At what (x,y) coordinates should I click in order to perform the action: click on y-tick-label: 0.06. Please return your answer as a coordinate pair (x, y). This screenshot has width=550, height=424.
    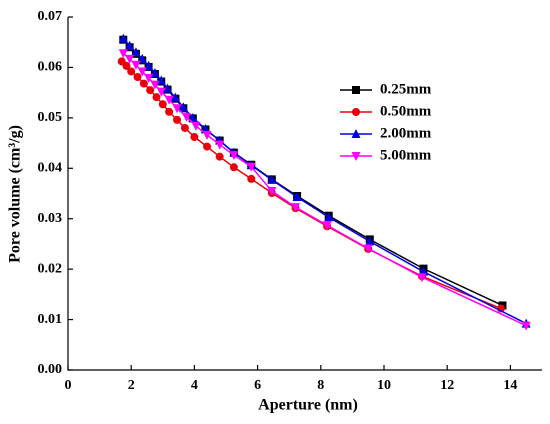
    Looking at the image, I should click on (50, 67).